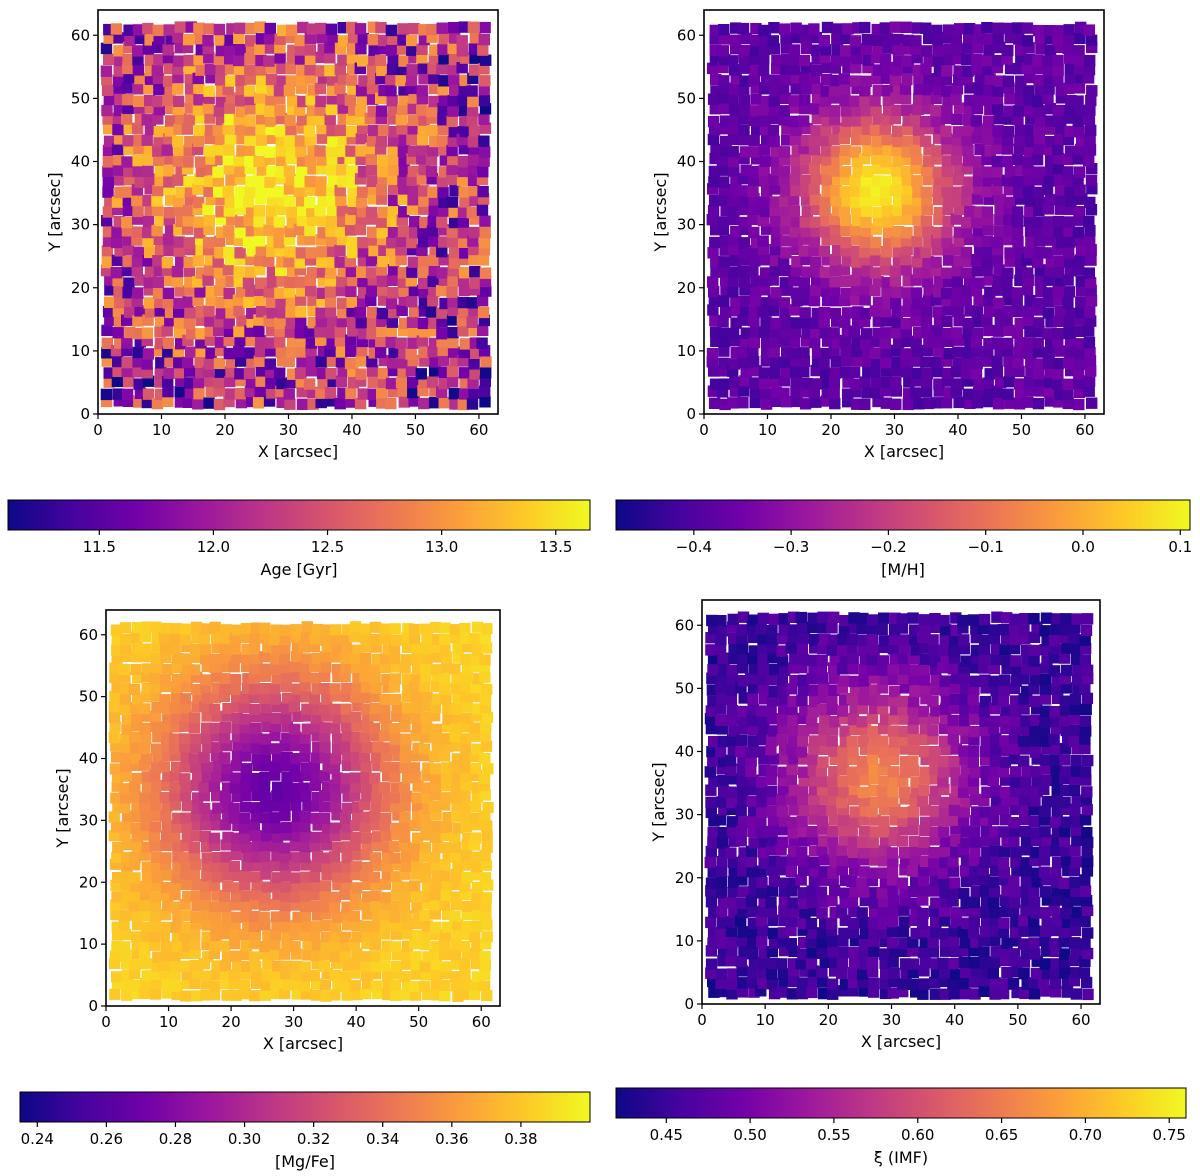  What do you see at coordinates (899, 806) in the screenshot?
I see `imf-map` at bounding box center [899, 806].